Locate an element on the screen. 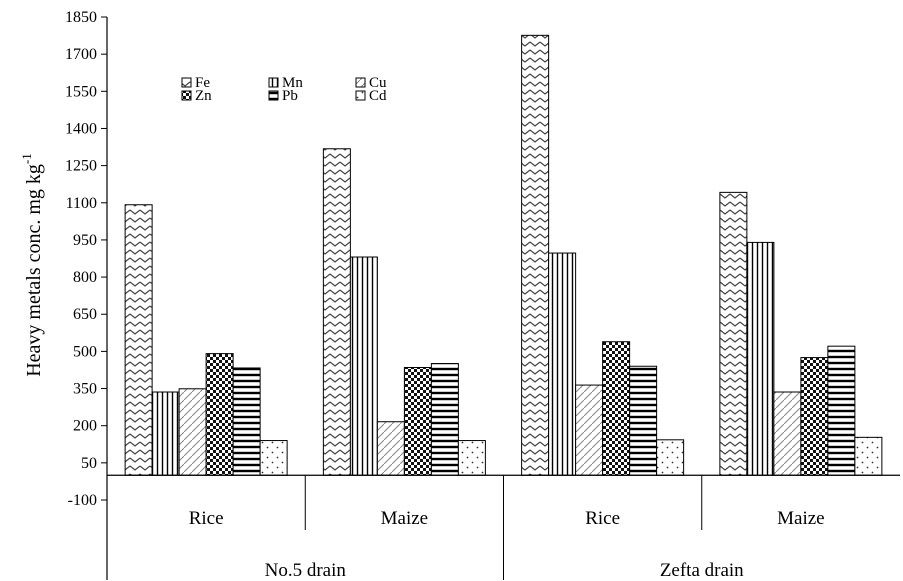 The image size is (903, 581). legend-swatch-zn is located at coordinates (186, 95).